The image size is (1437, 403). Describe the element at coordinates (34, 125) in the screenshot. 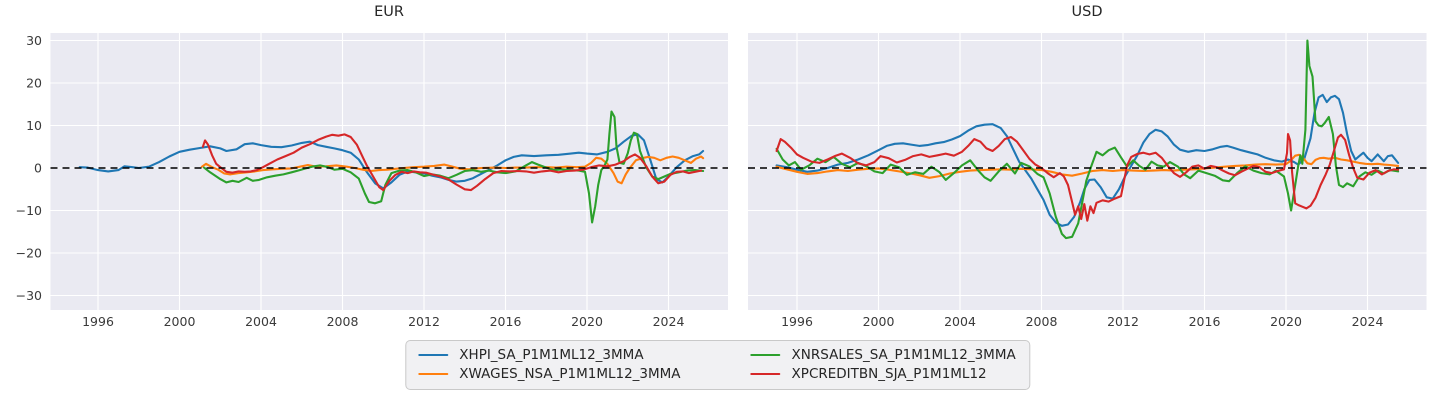

I see `y-tick-label: 10` at that location.